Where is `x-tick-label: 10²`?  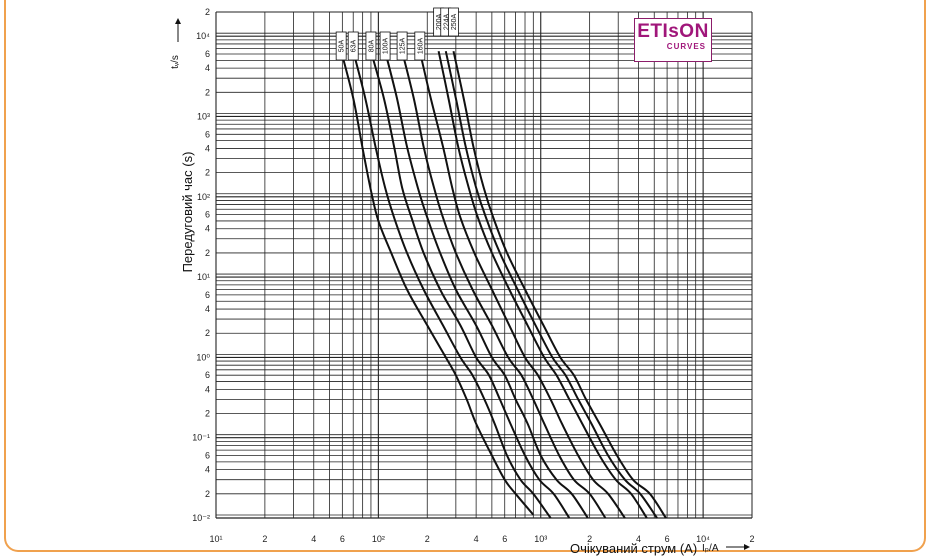
x-tick-label: 10² is located at coordinates (378, 539).